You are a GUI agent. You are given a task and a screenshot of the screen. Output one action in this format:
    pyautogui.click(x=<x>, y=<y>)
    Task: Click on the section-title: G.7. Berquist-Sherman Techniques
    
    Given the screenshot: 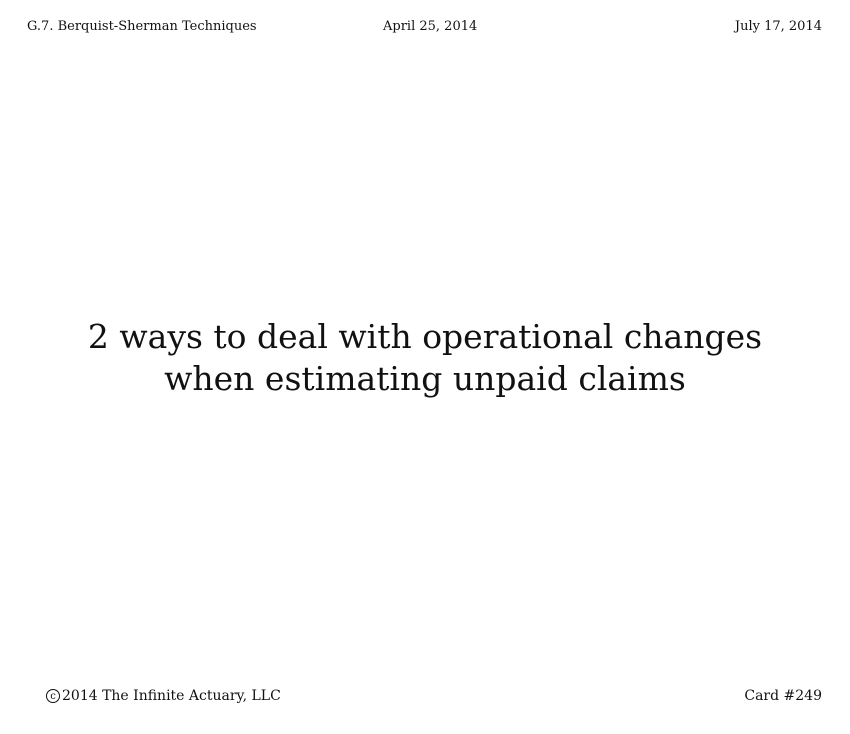 What is the action you would take?
    pyautogui.click(x=142, y=26)
    